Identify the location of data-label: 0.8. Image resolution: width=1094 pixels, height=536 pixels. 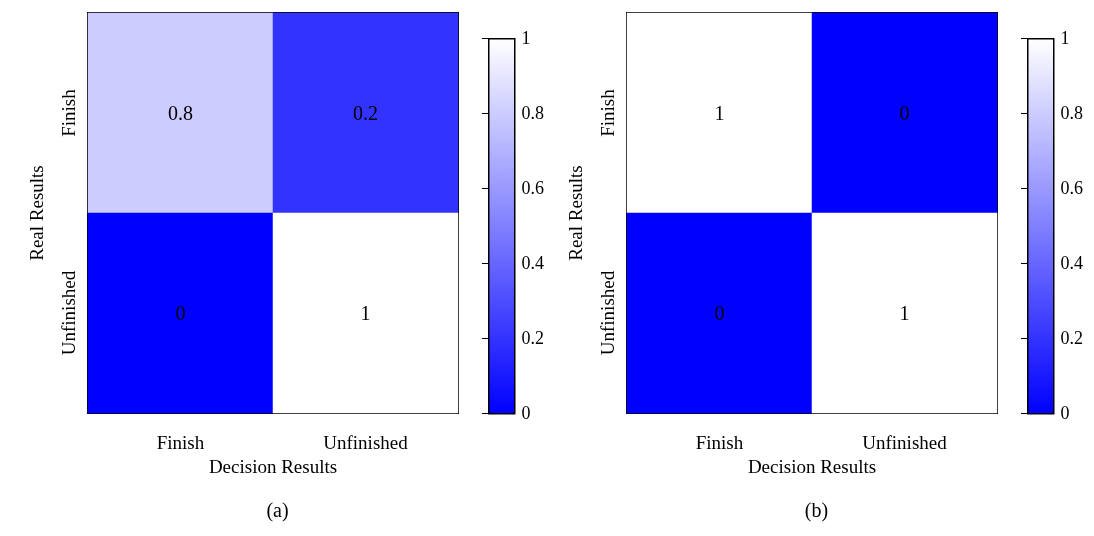
(180, 113).